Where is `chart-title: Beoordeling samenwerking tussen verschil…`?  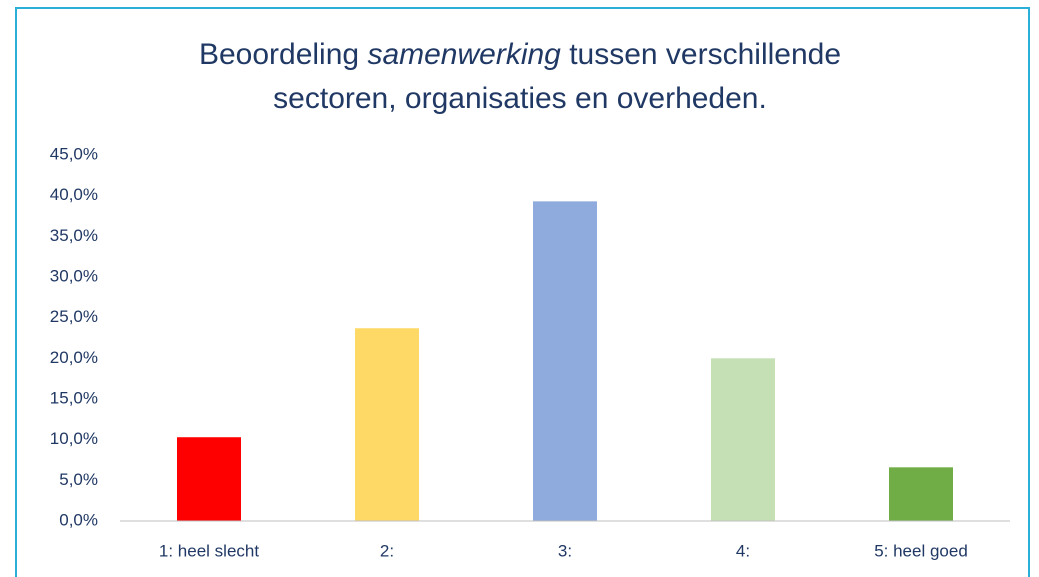
chart-title: Beoordeling samenwerking tussen verschil… is located at coordinates (520, 54).